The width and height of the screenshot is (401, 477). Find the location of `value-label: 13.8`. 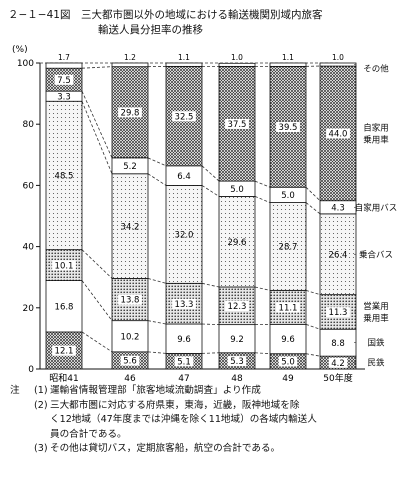

value-label: 13.8 is located at coordinates (130, 301).